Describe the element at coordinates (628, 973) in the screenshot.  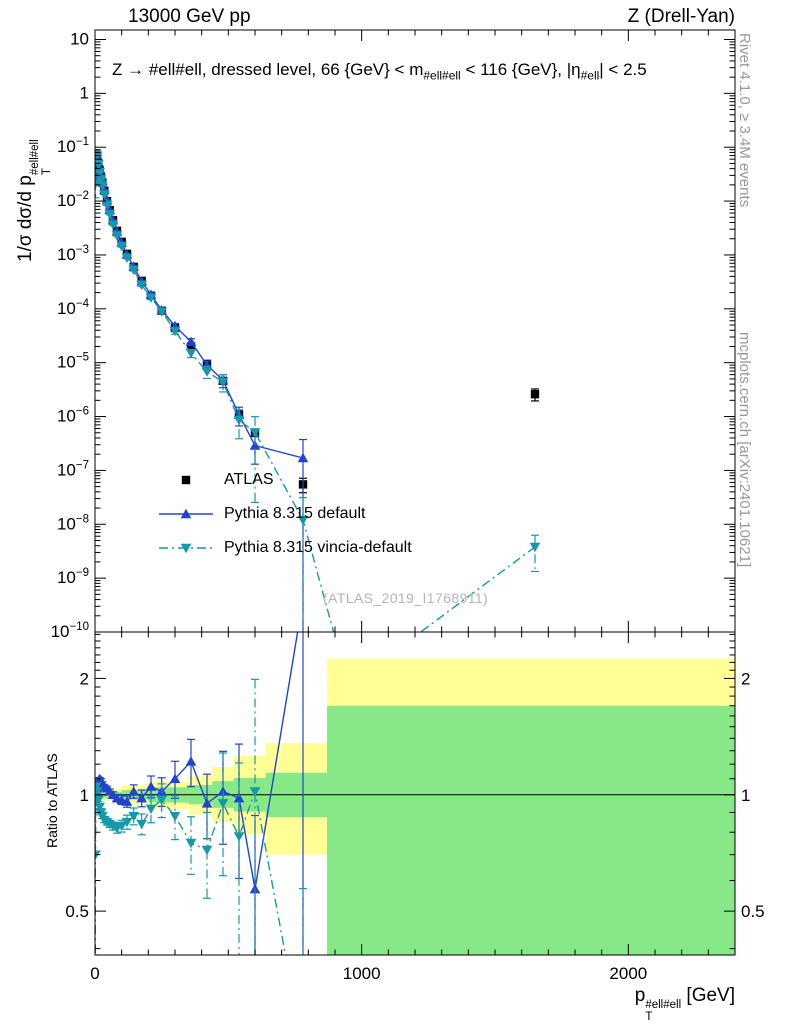
I see `svg-text: 2000` at that location.